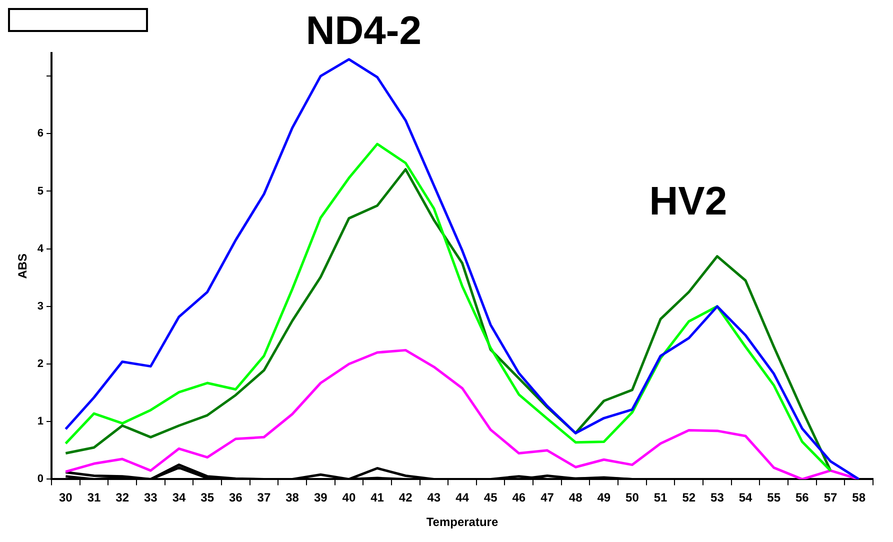 Image resolution: width=893 pixels, height=542 pixels. Describe the element at coordinates (575, 497) in the screenshot. I see `x-tick-label: 48` at that location.